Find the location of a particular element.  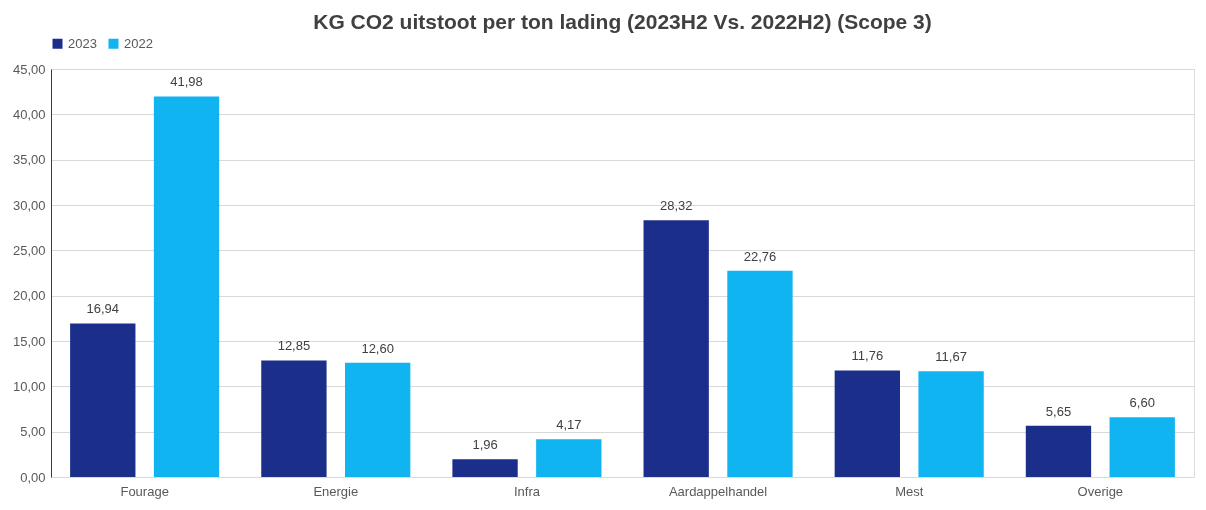

data-label: 41,98 is located at coordinates (186, 82).